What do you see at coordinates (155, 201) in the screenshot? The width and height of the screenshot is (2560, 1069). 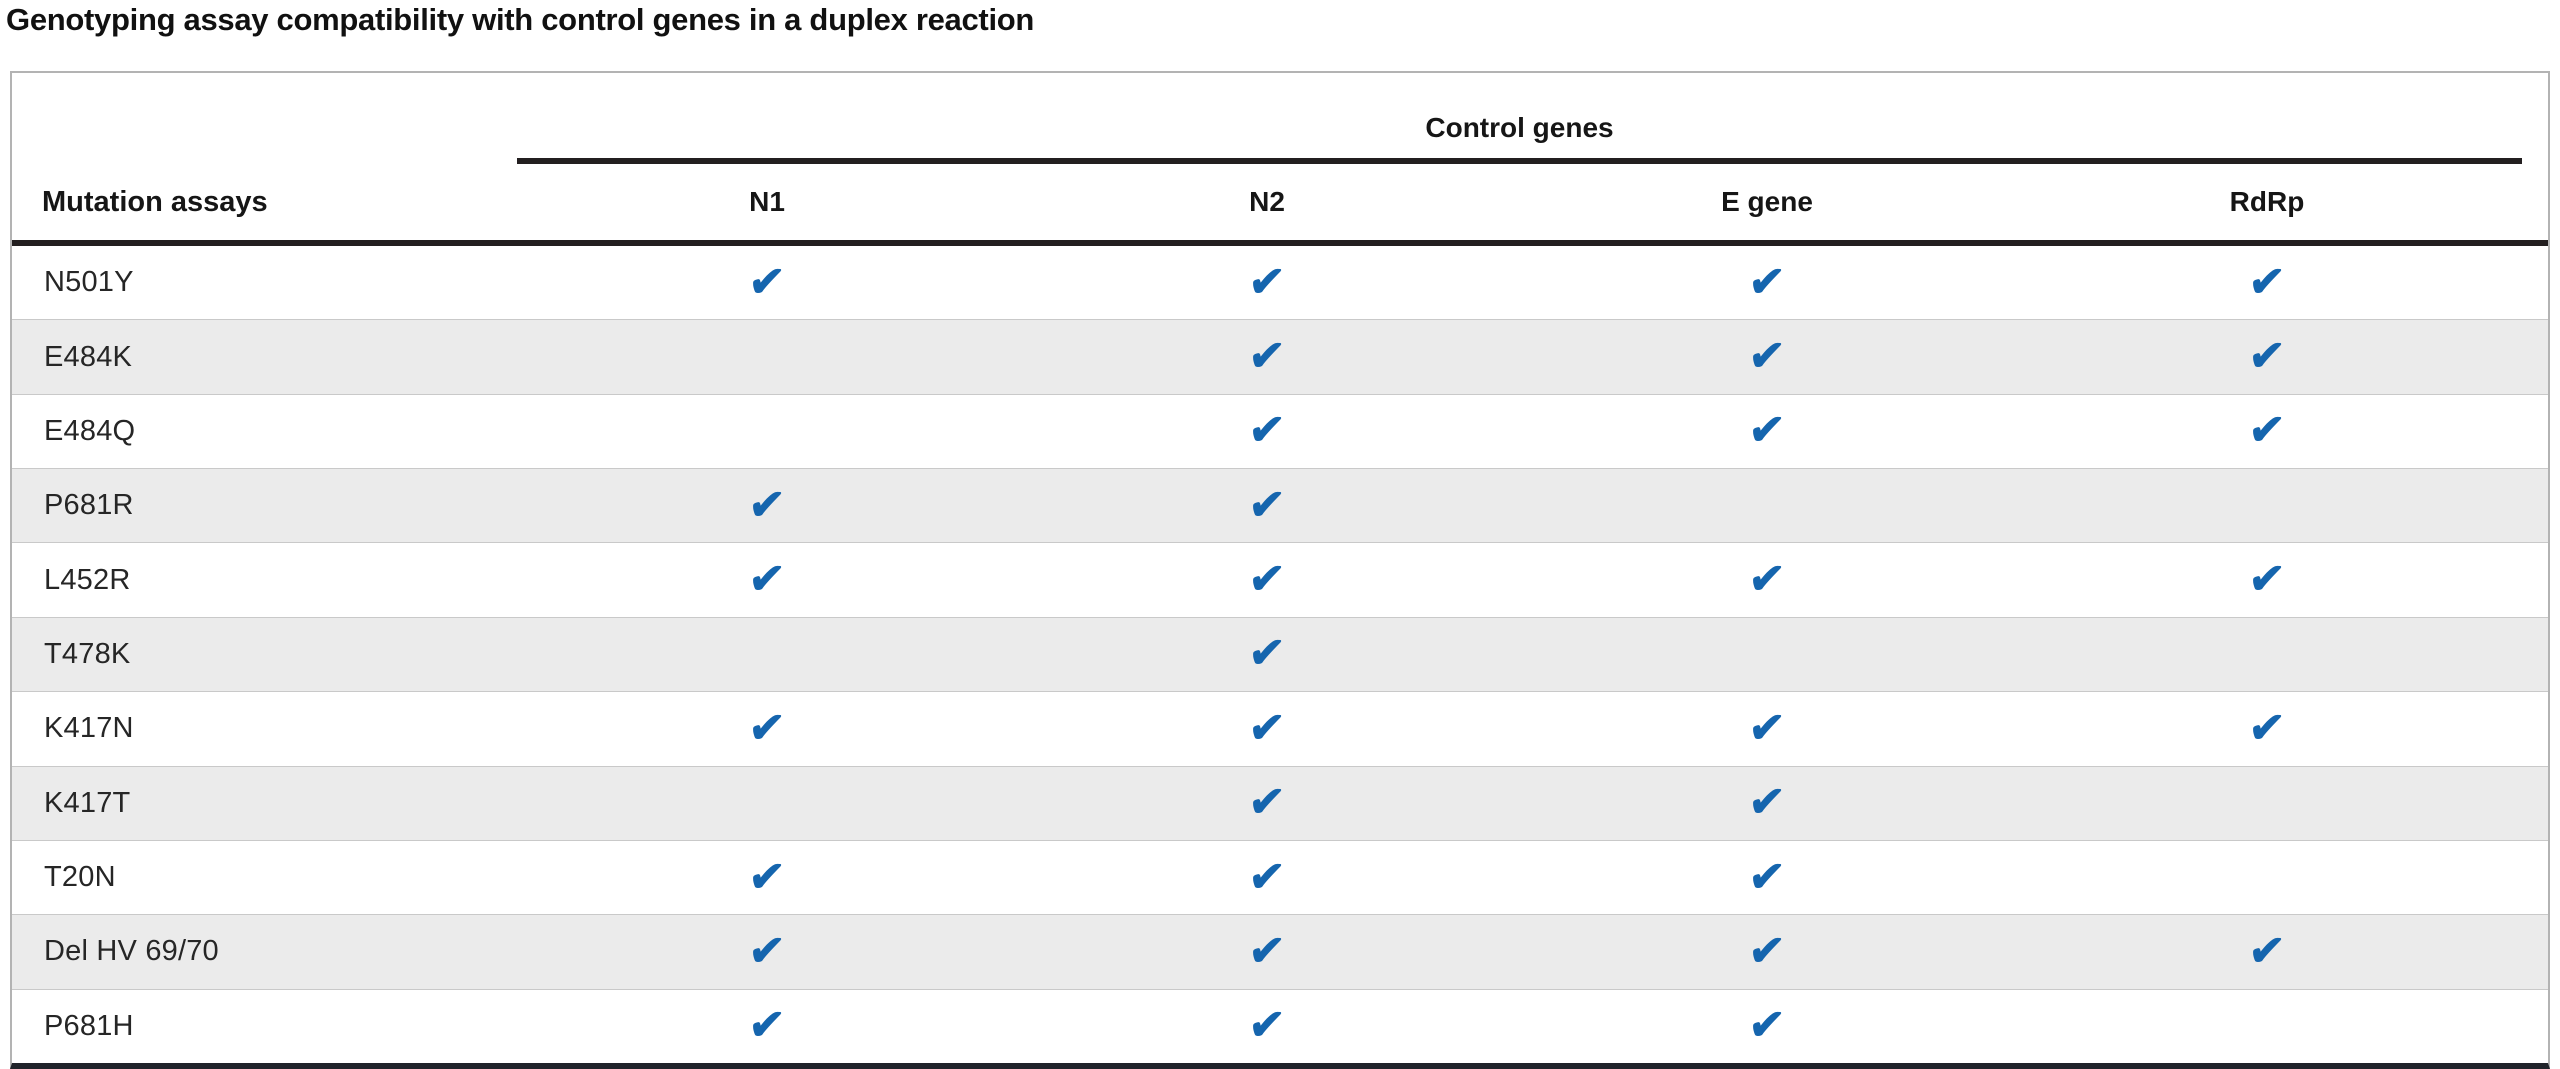 I see `column-header-mutation-assays: Mutation assays` at bounding box center [155, 201].